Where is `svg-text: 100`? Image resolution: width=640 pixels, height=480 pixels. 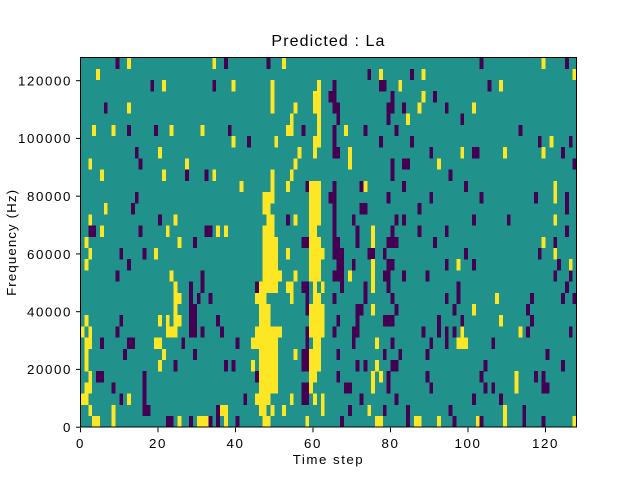
svg-text: 100 is located at coordinates (468, 443).